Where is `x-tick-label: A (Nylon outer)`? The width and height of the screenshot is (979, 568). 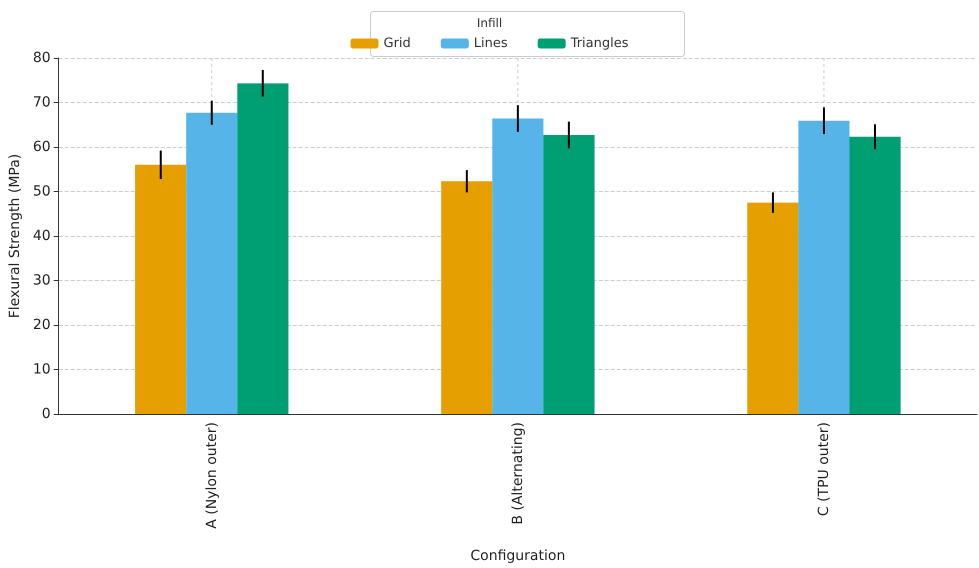
x-tick-label: A (Nylon outer) is located at coordinates (212, 475).